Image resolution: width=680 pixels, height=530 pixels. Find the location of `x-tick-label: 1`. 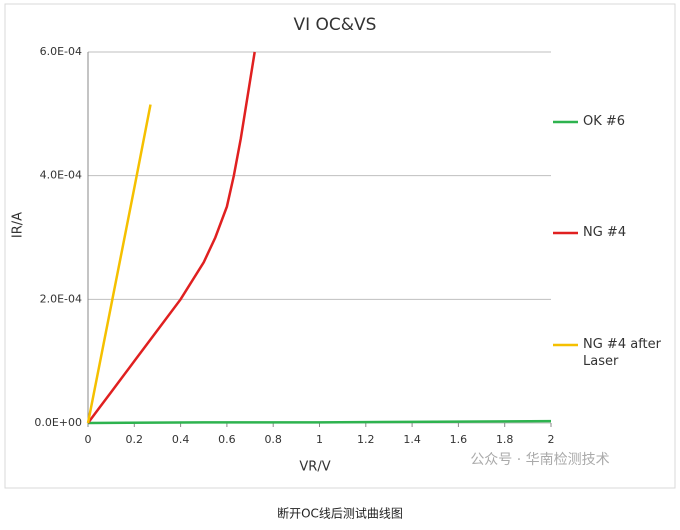

x-tick-label: 1 is located at coordinates (319, 439).